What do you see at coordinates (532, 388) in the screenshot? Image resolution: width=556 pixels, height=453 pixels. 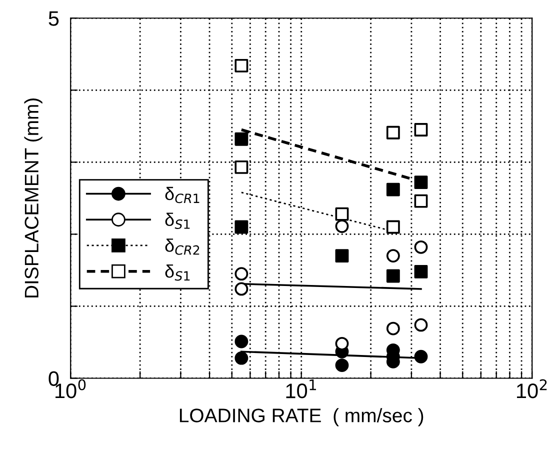 I see `x-tick-label: 10$^{2}$` at bounding box center [532, 388].